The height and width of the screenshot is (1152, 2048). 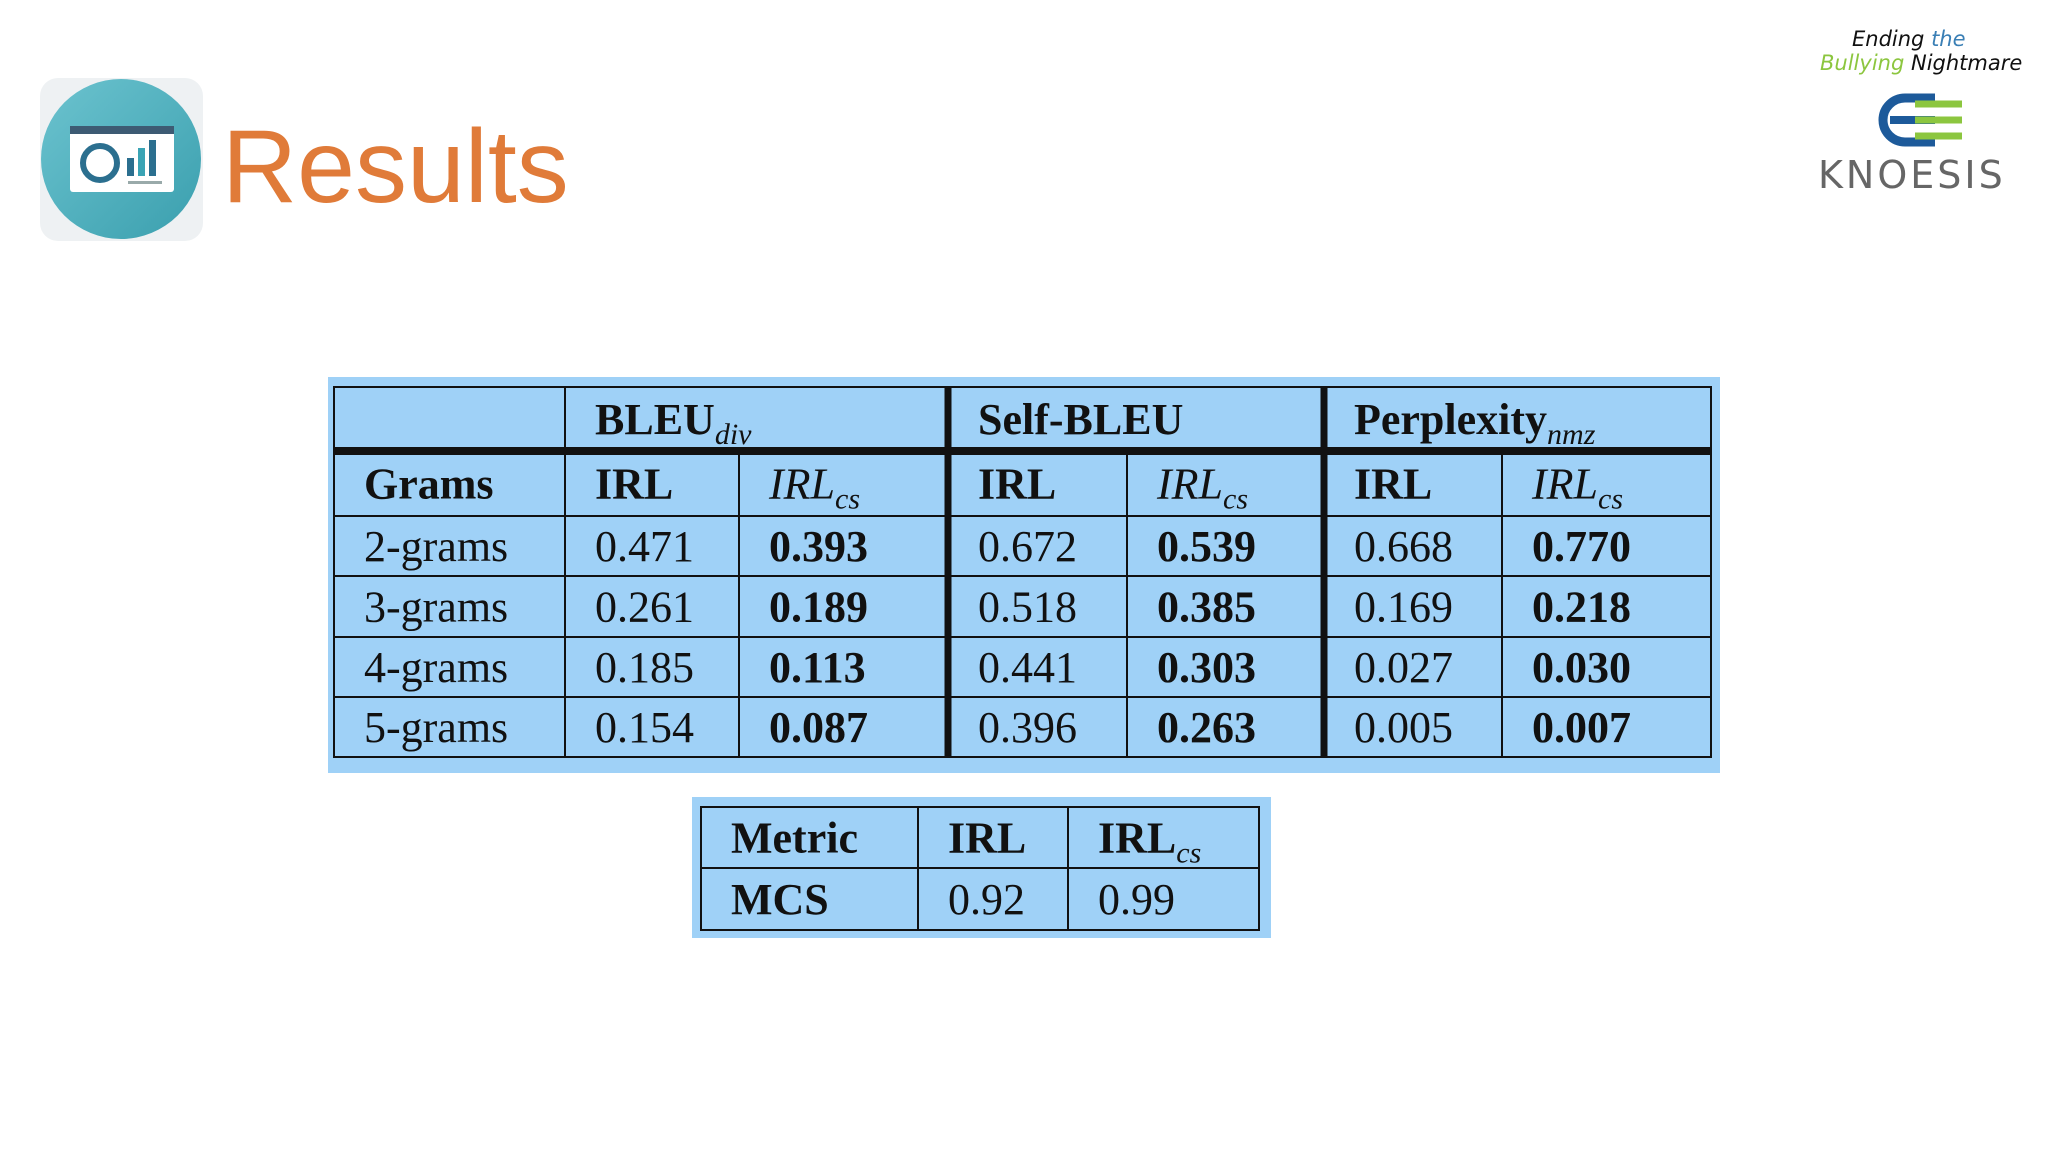 I want to click on cell-text: 0.303, so click(x=1206, y=667).